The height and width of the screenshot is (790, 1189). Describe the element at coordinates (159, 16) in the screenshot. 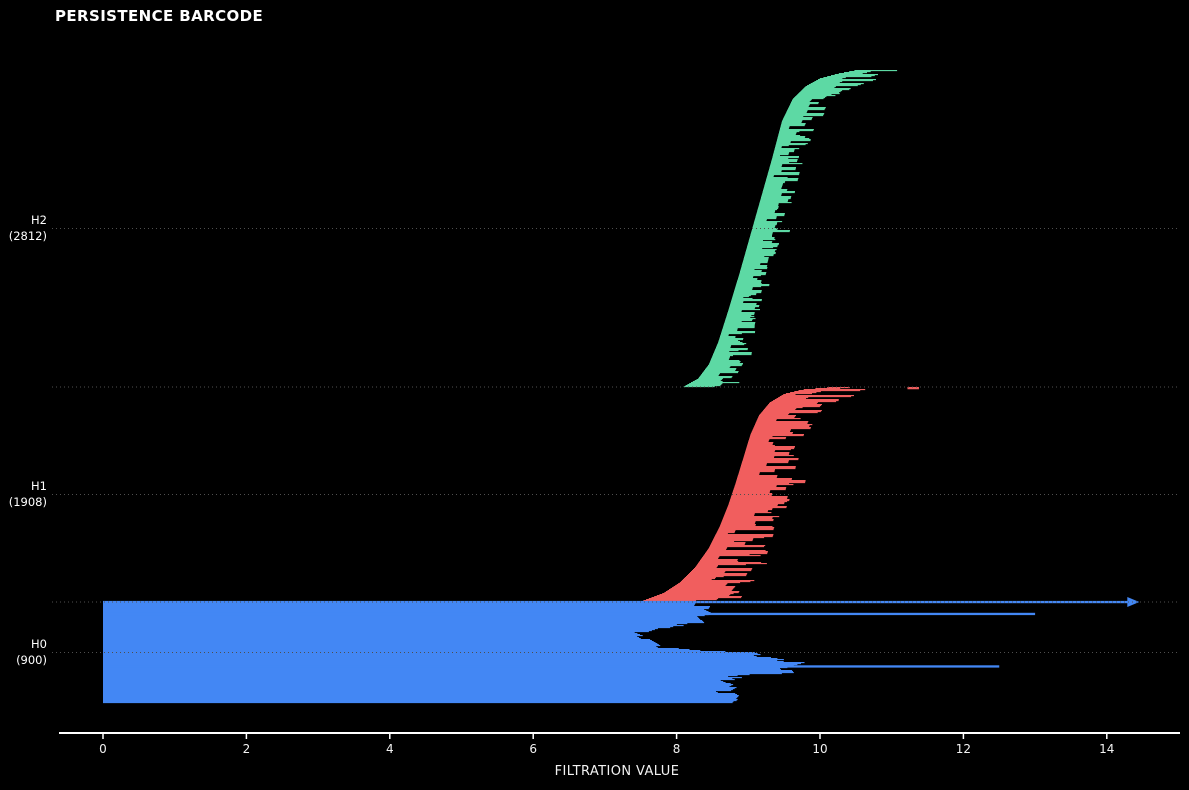

I see `page-title: PERSISTENCE BARCODE` at that location.